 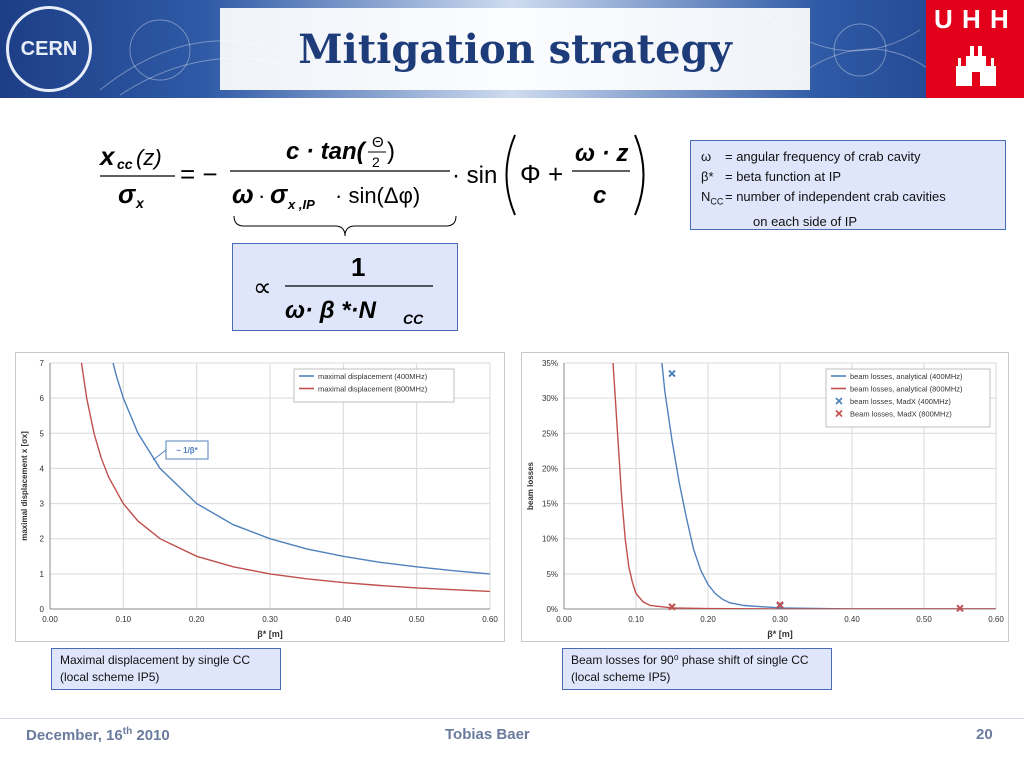 What do you see at coordinates (413, 319) in the screenshot?
I see `proportional-denominator-sub: CC` at bounding box center [413, 319].